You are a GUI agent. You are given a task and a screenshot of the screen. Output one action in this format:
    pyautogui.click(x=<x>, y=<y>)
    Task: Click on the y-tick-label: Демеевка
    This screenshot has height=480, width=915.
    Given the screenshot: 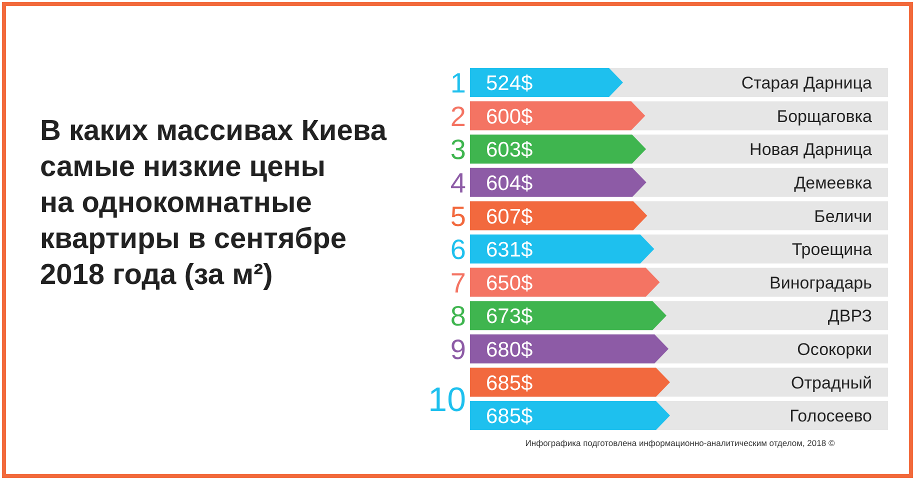 What is the action you would take?
    pyautogui.click(x=833, y=183)
    